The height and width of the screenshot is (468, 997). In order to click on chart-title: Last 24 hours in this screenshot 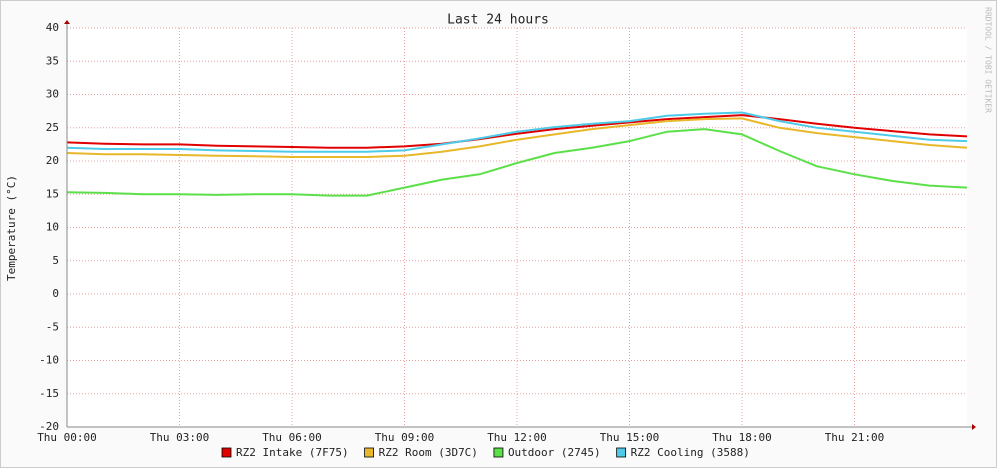, I will do `click(498, 20)`.